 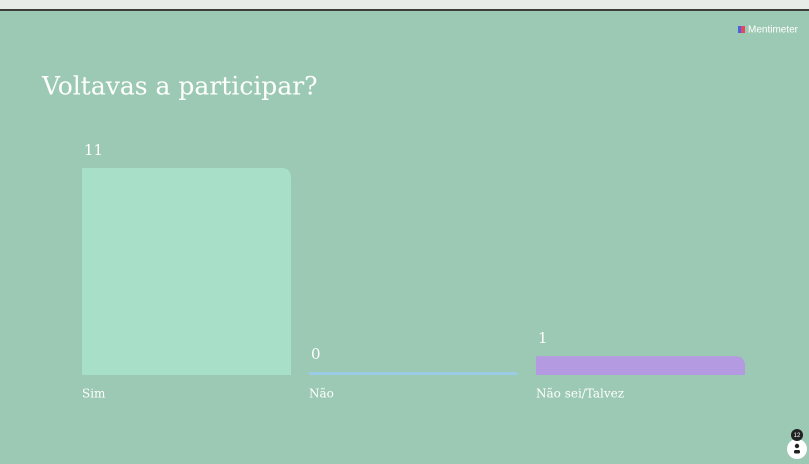 I want to click on value-label: 11, so click(x=93, y=150).